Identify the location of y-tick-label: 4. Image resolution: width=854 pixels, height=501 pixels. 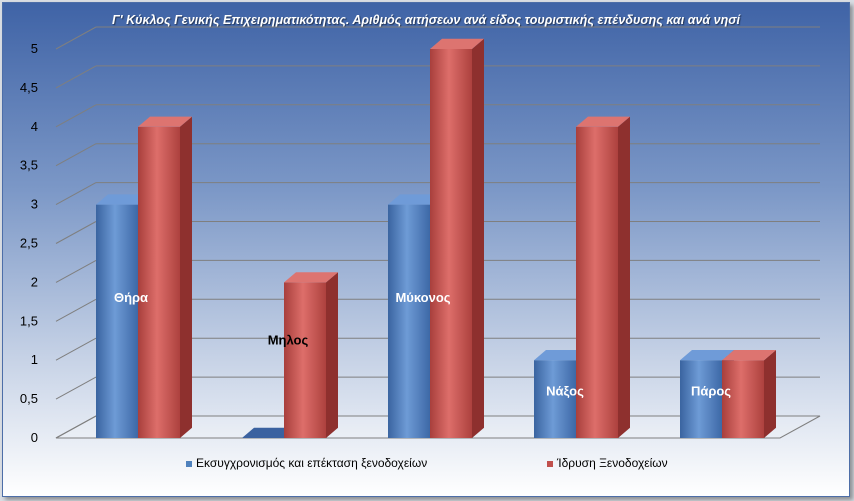
(34, 126).